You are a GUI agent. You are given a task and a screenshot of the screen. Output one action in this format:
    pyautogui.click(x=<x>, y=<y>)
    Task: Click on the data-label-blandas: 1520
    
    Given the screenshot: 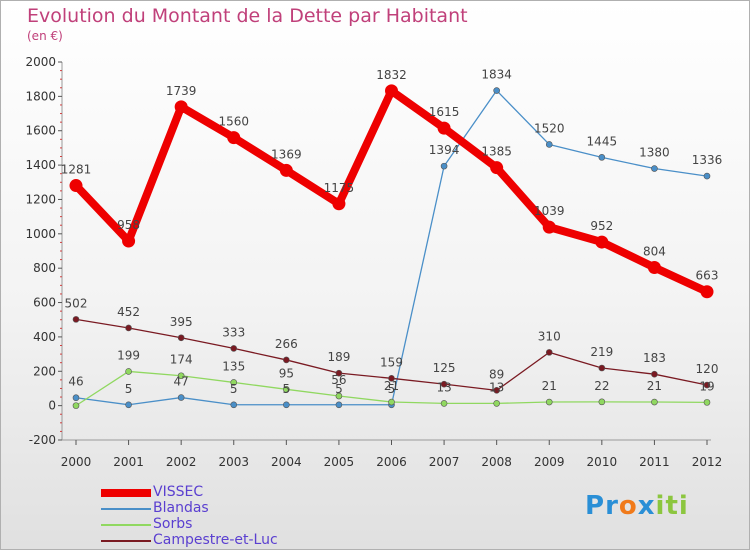 What is the action you would take?
    pyautogui.click(x=549, y=128)
    